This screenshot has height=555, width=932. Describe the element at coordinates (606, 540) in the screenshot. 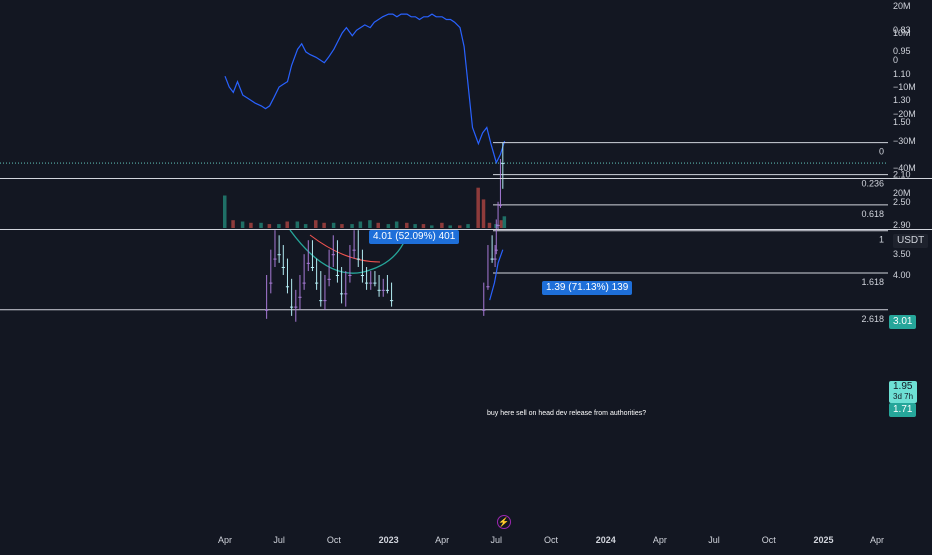

I see `x-tick-label: 2024` at that location.